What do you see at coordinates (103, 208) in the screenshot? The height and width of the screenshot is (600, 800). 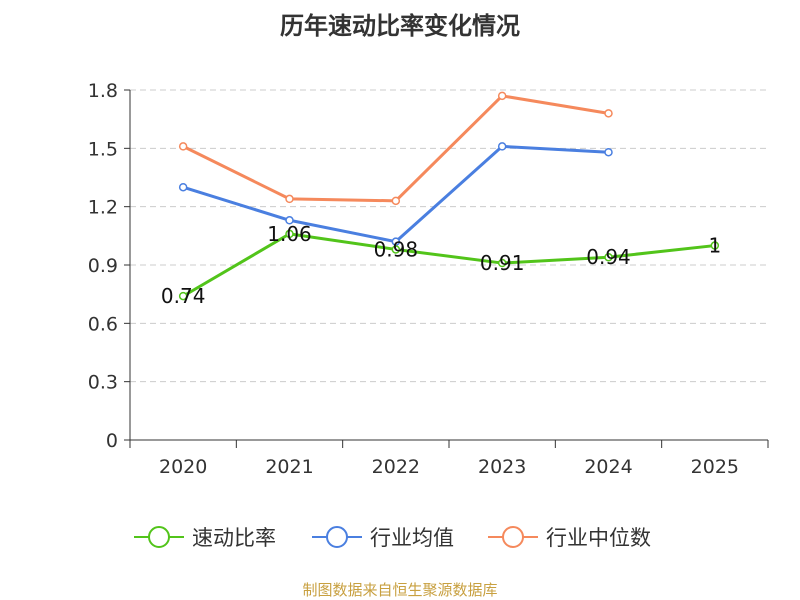 I see `y-tick-label: 1.2` at bounding box center [103, 208].